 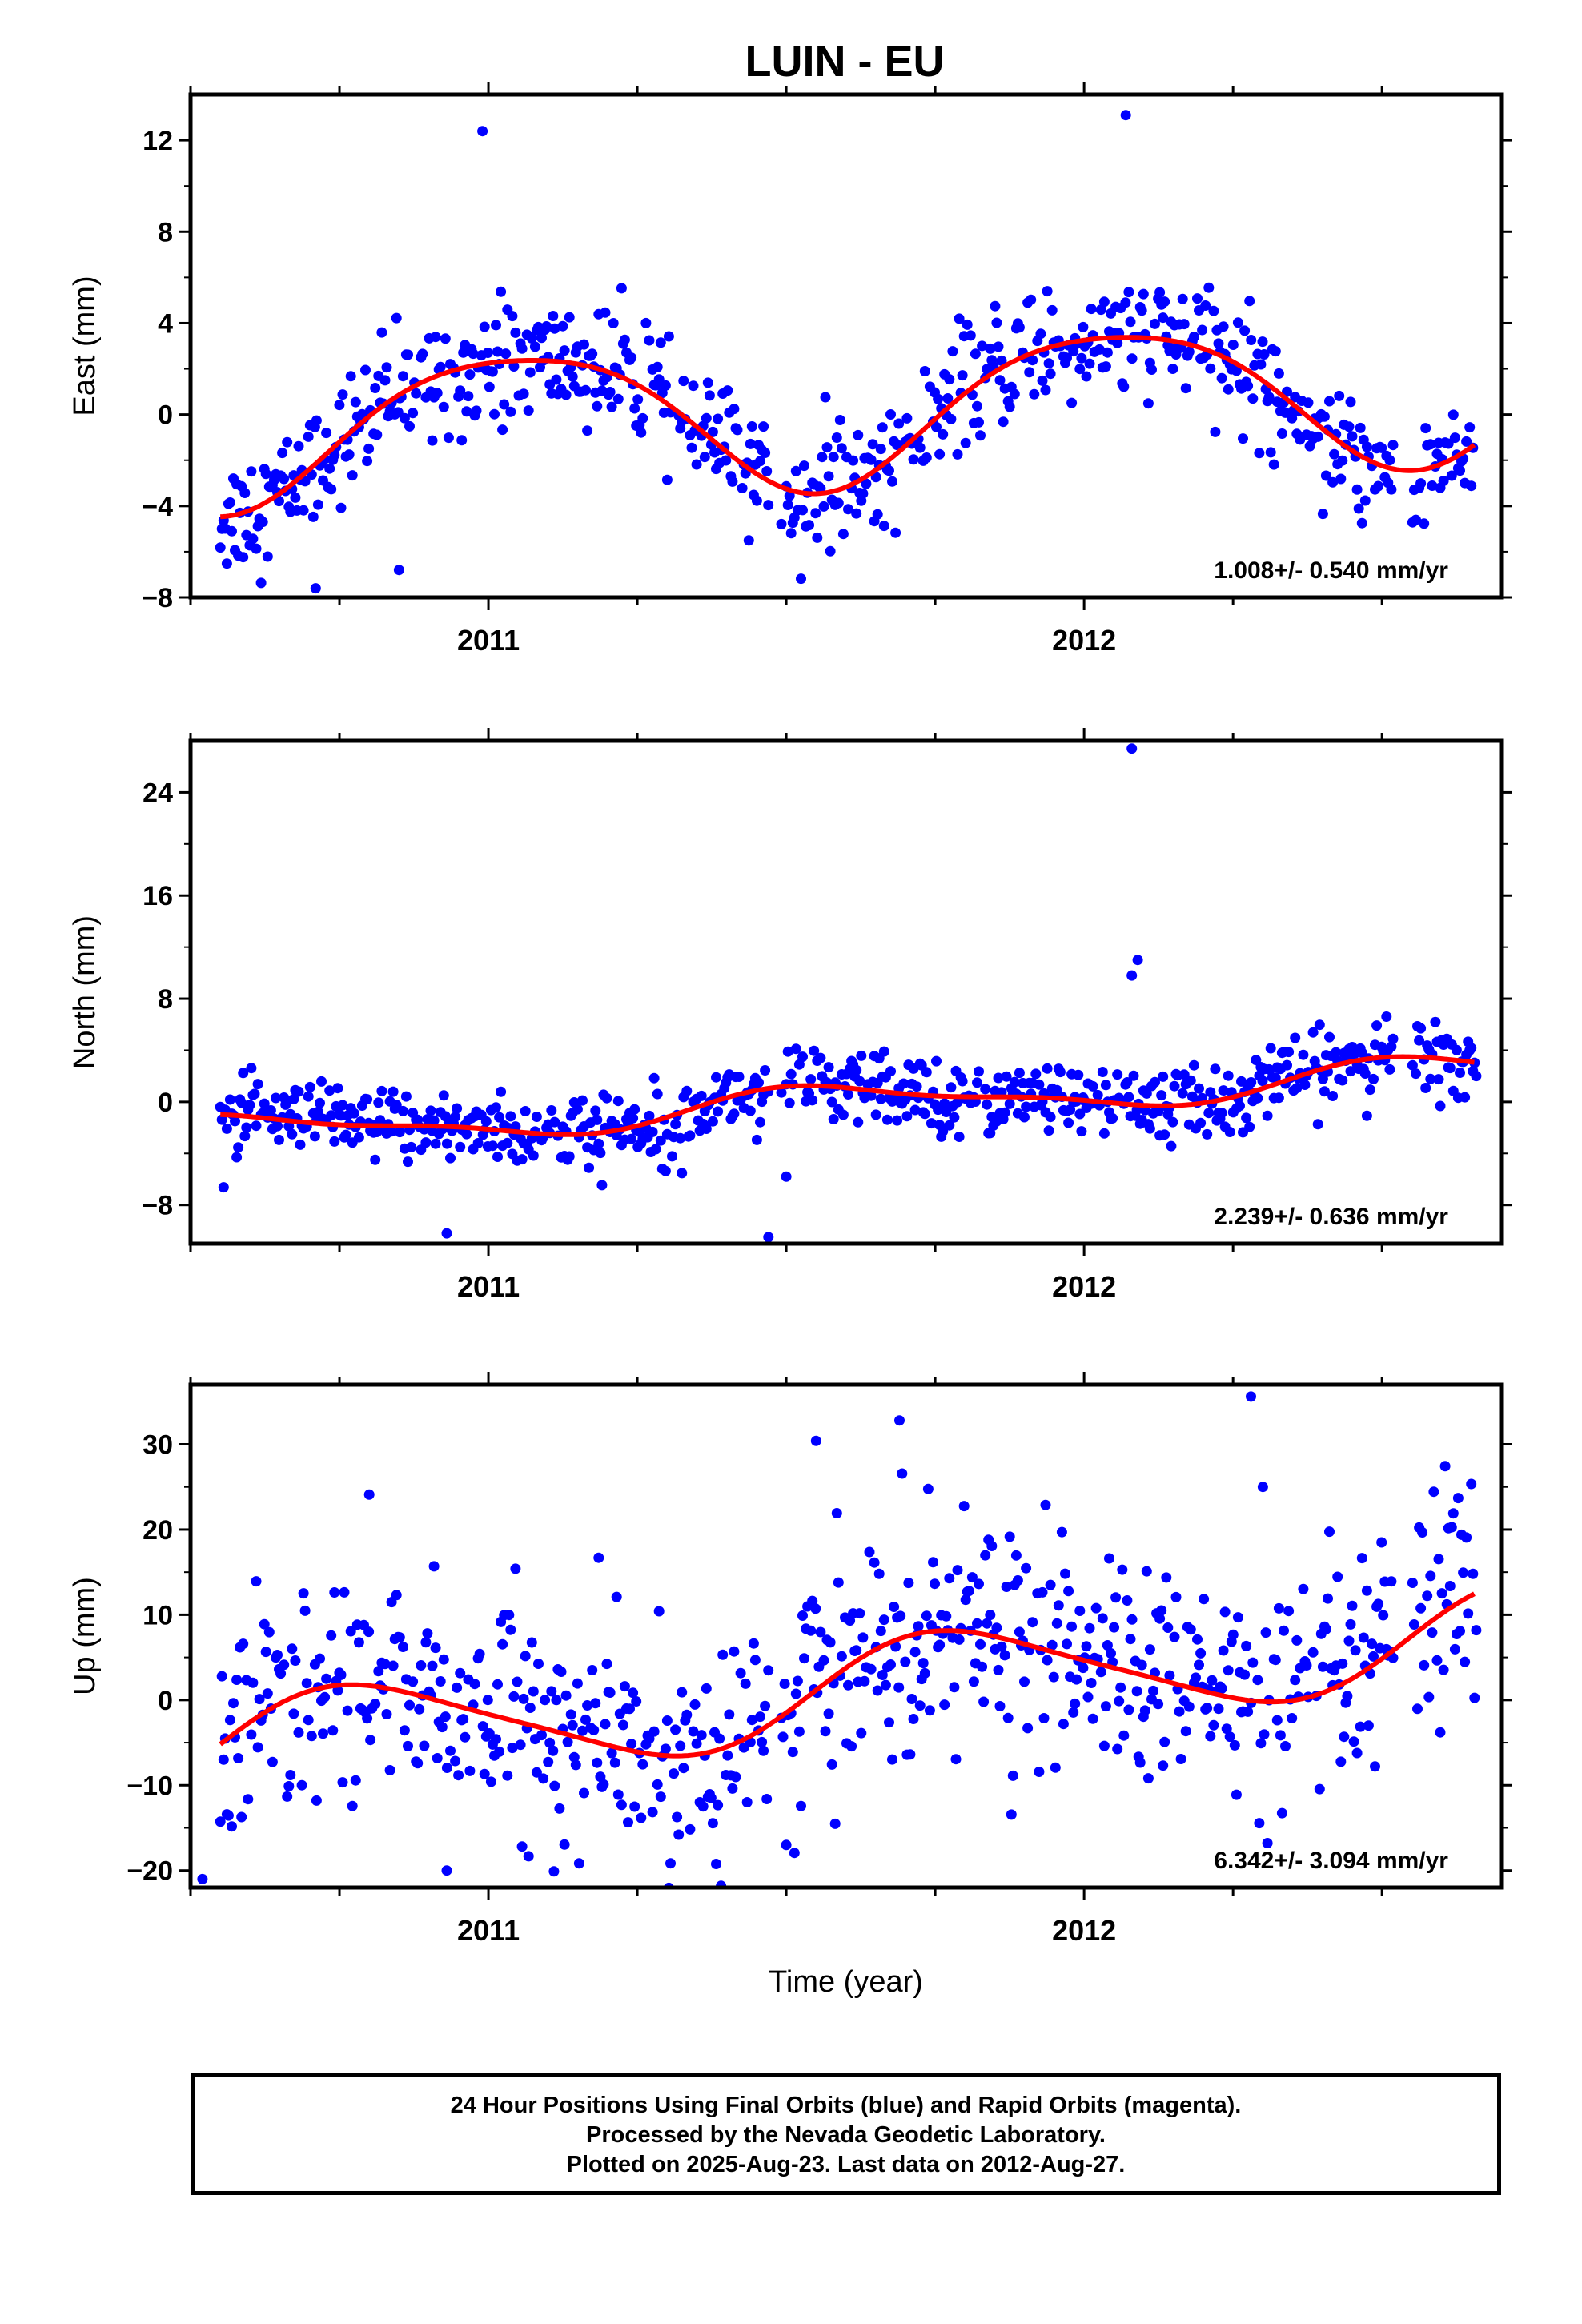 I want to click on y-tick-label: 30, so click(x=158, y=1445).